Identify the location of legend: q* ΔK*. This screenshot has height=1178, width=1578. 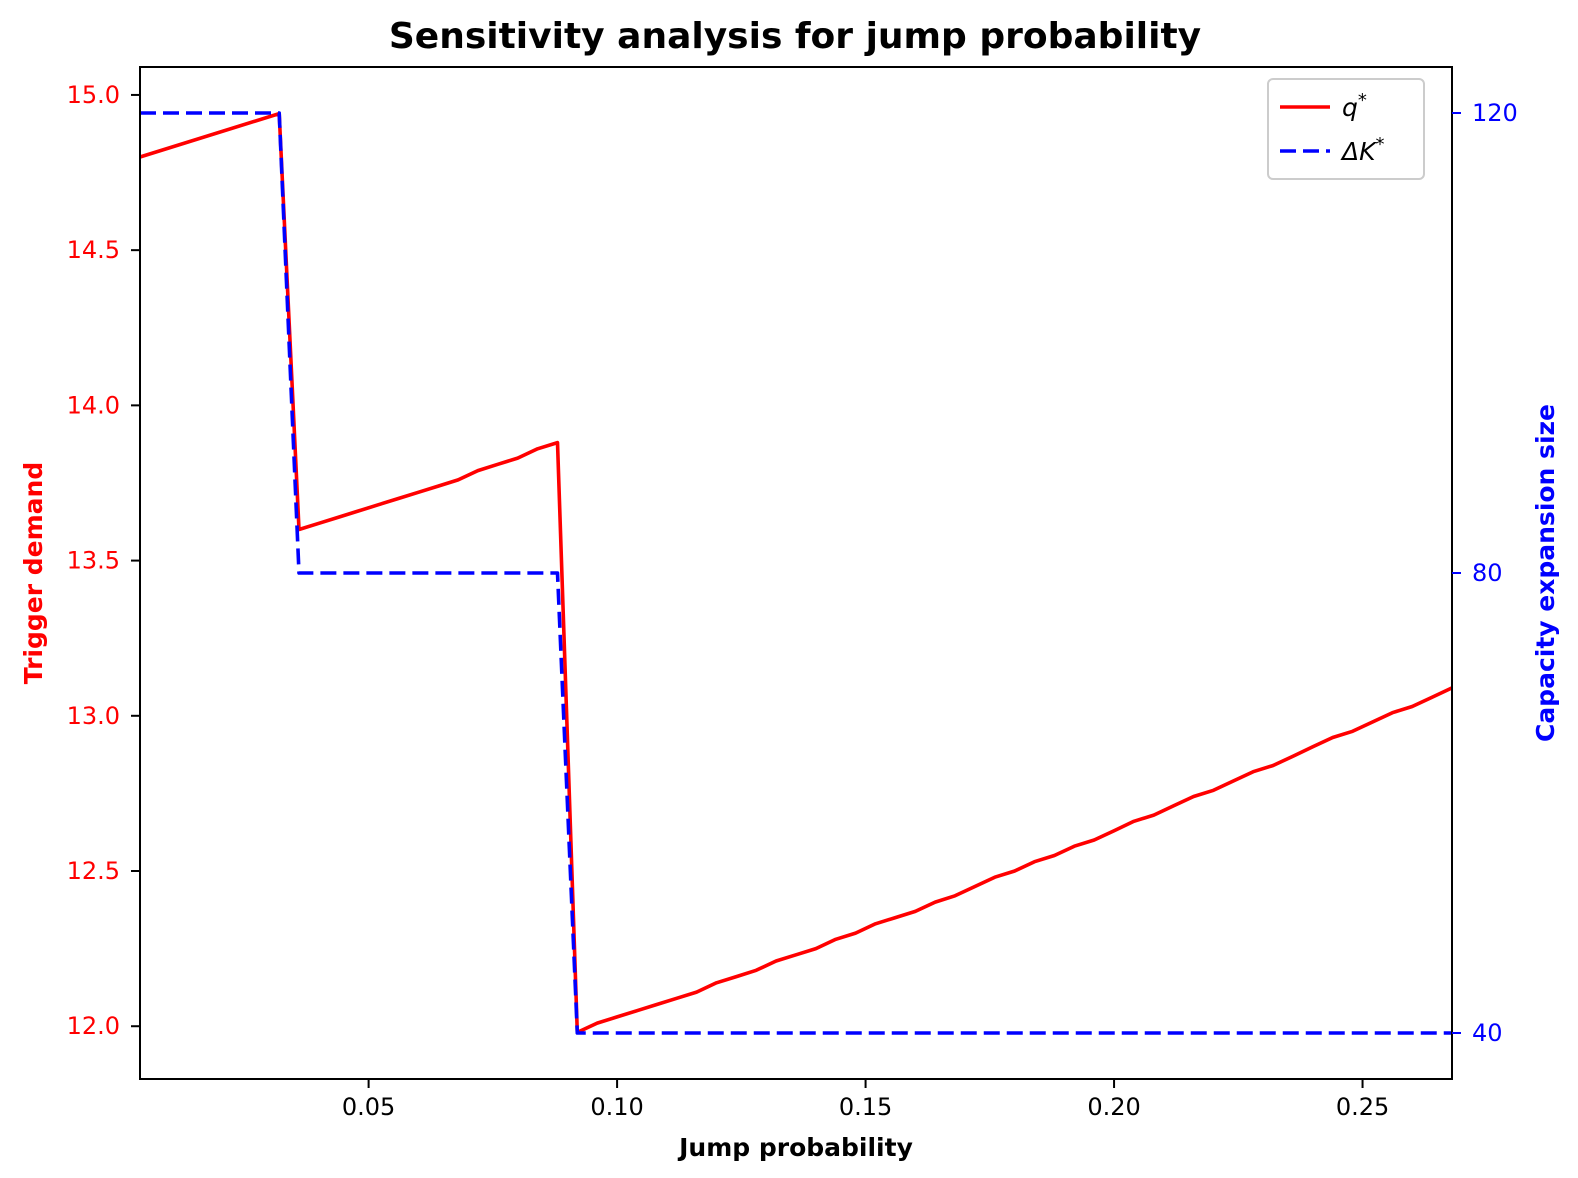
(1346, 129).